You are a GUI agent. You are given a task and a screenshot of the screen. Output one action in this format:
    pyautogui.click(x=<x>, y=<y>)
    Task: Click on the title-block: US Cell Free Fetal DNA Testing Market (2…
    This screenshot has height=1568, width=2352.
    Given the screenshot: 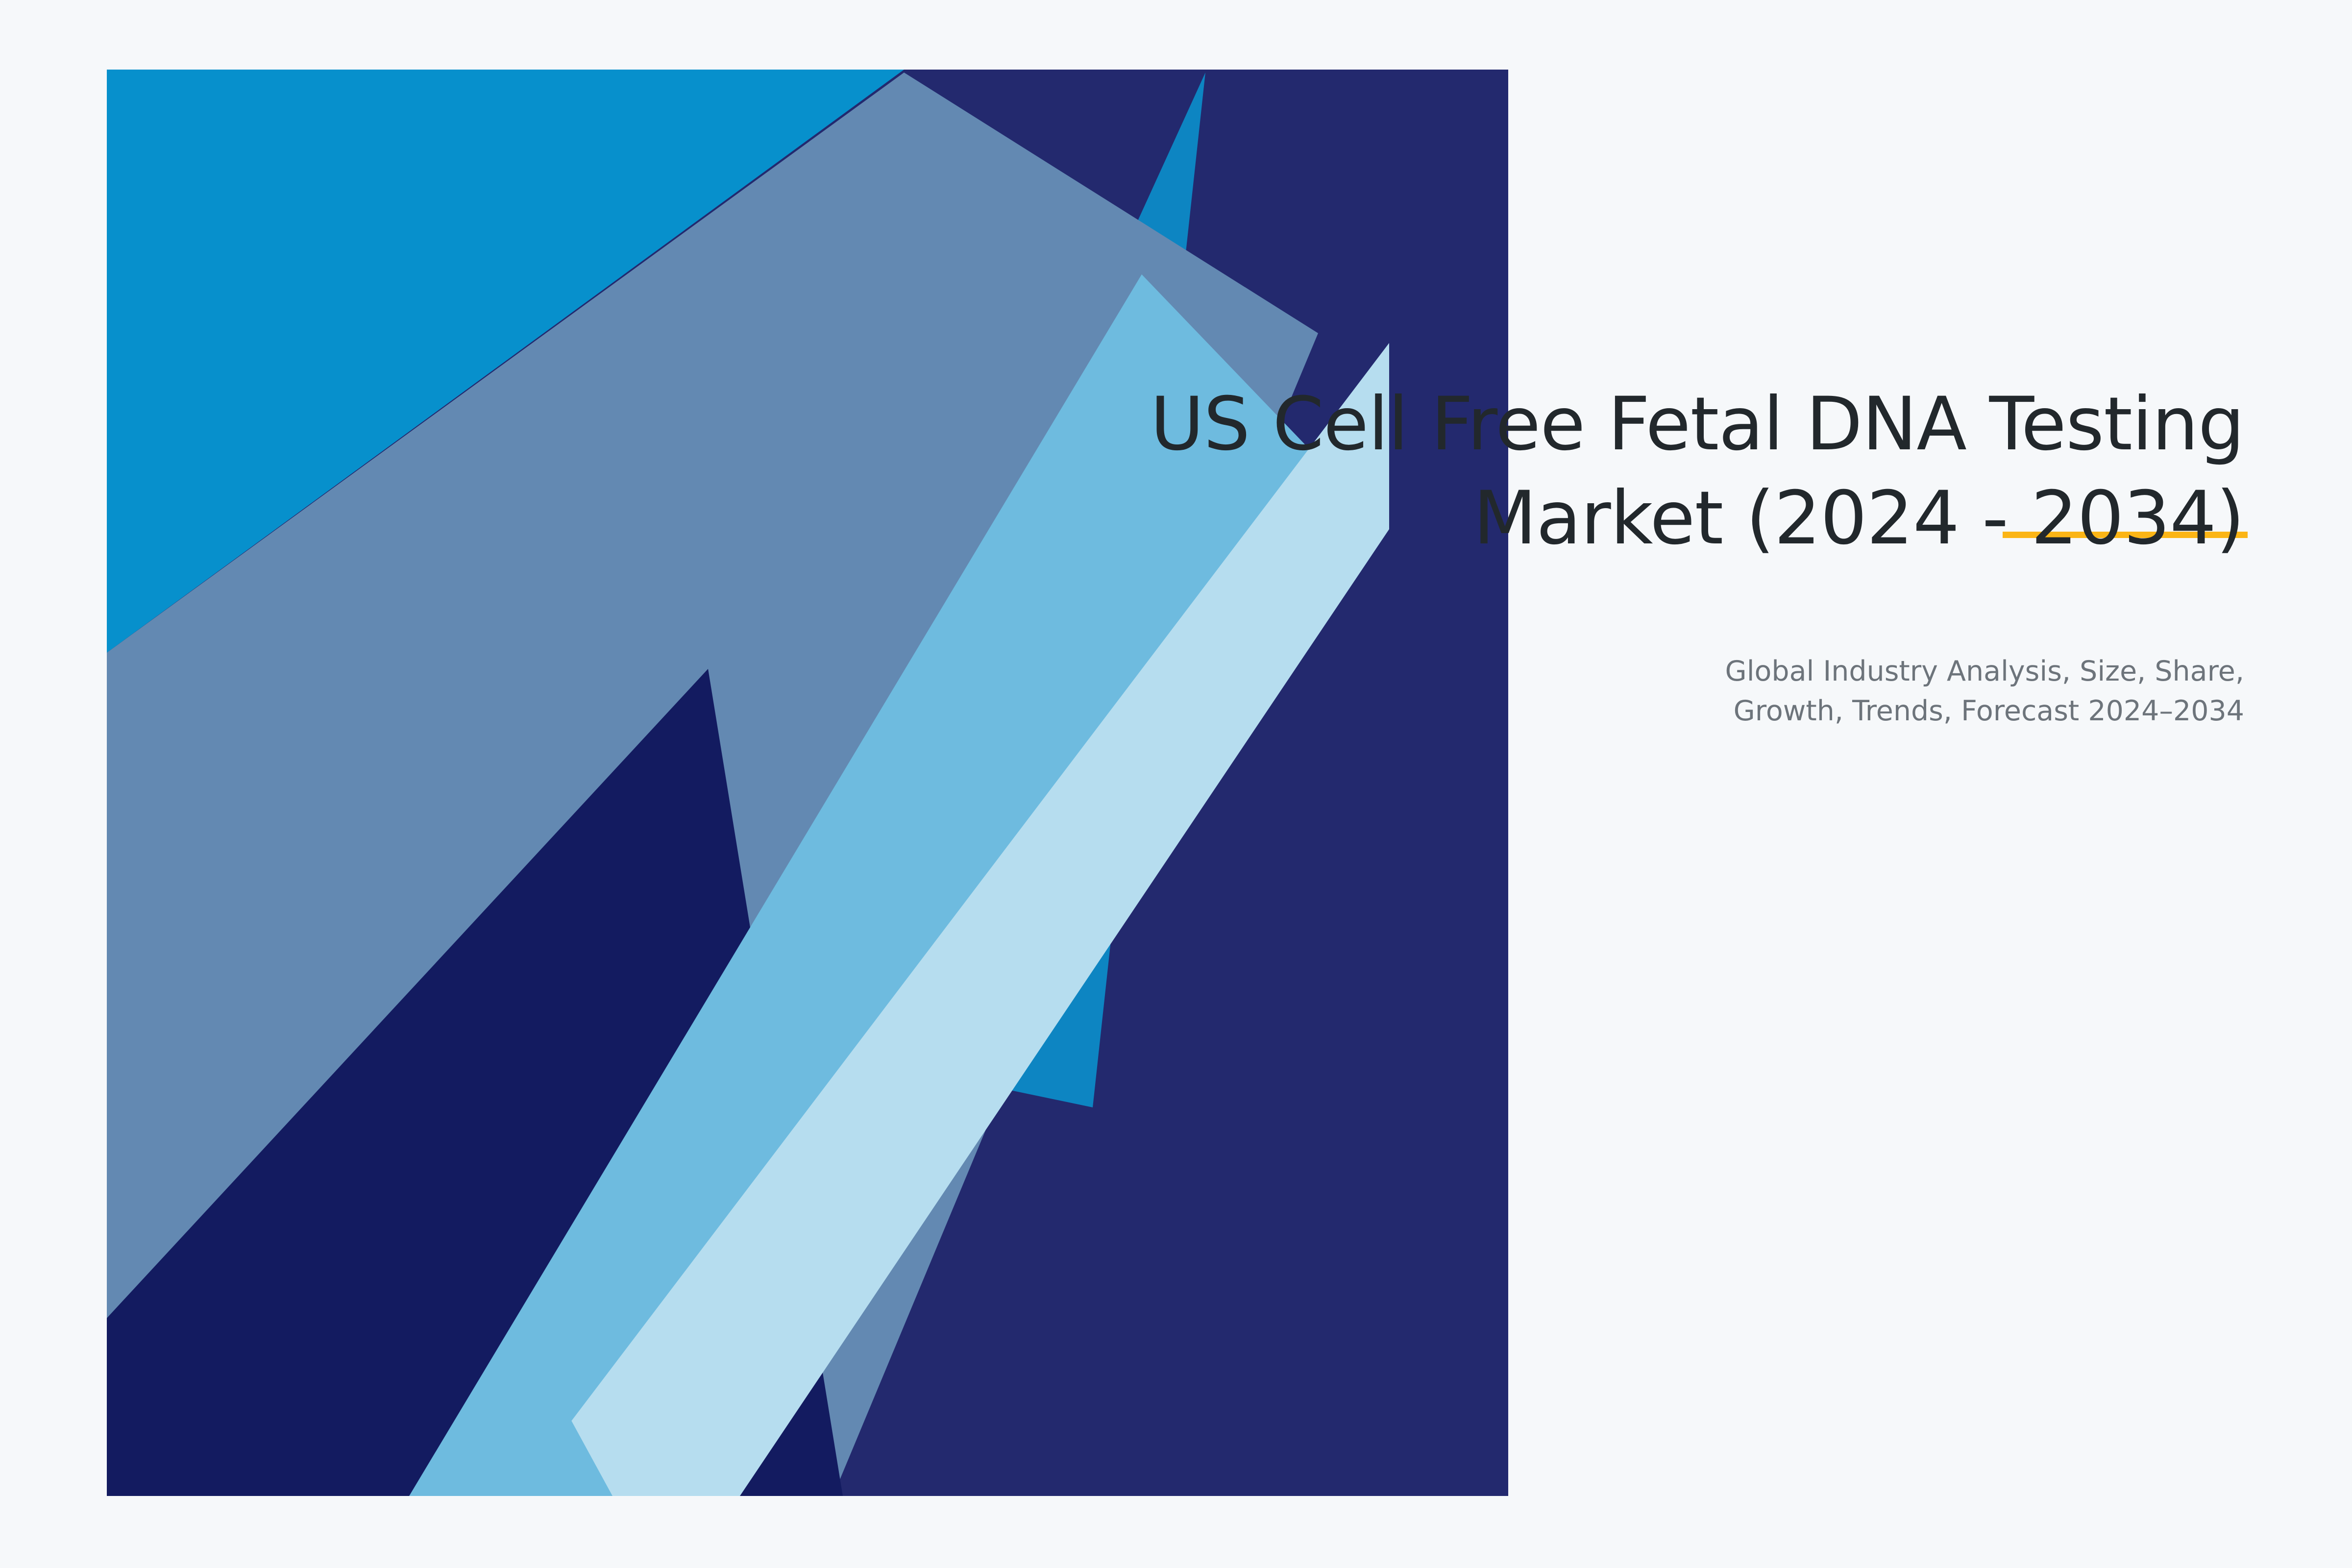 What is the action you would take?
    pyautogui.click(x=1656, y=471)
    